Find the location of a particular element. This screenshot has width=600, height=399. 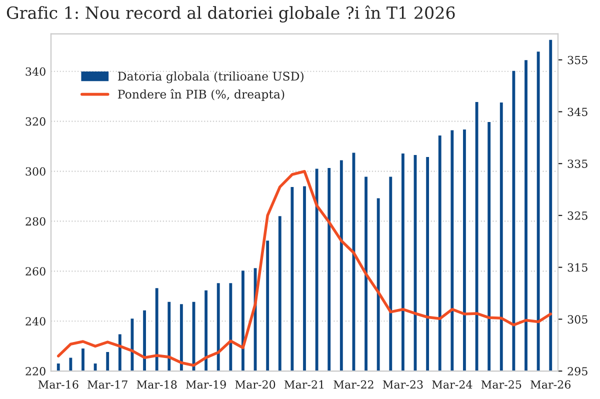

y-tick-label: 220 is located at coordinates (36, 371).